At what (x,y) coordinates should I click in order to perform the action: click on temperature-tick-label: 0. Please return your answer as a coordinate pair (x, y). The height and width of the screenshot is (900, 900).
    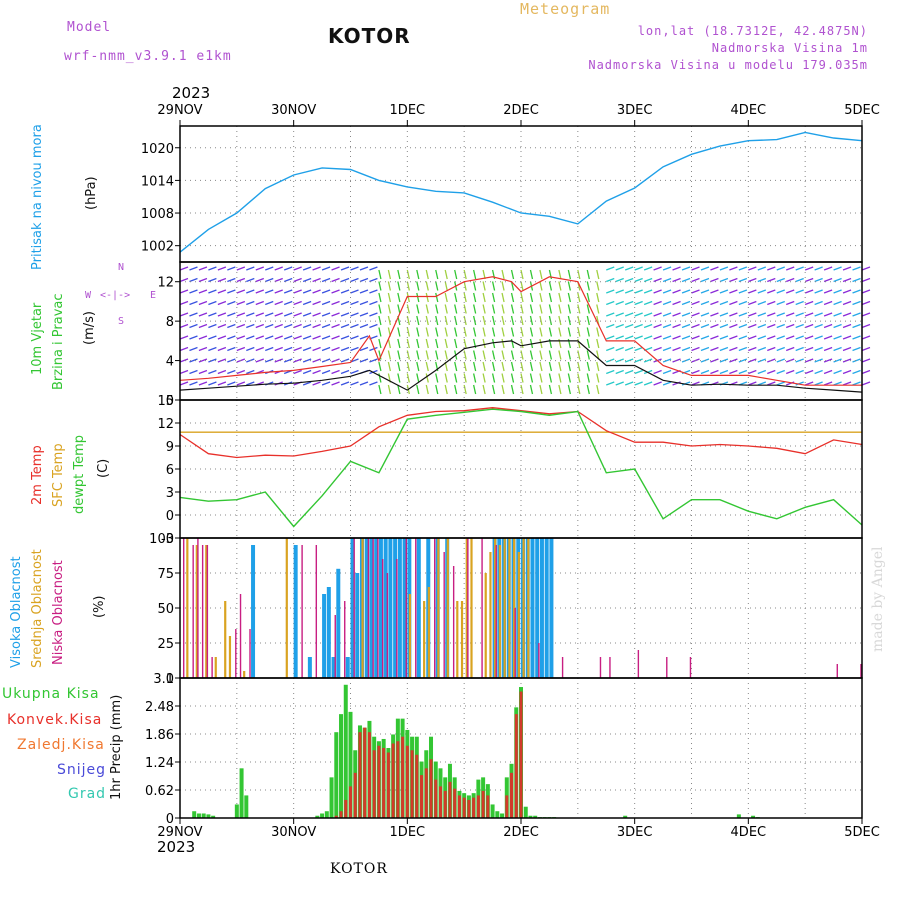
    Looking at the image, I should click on (170, 516).